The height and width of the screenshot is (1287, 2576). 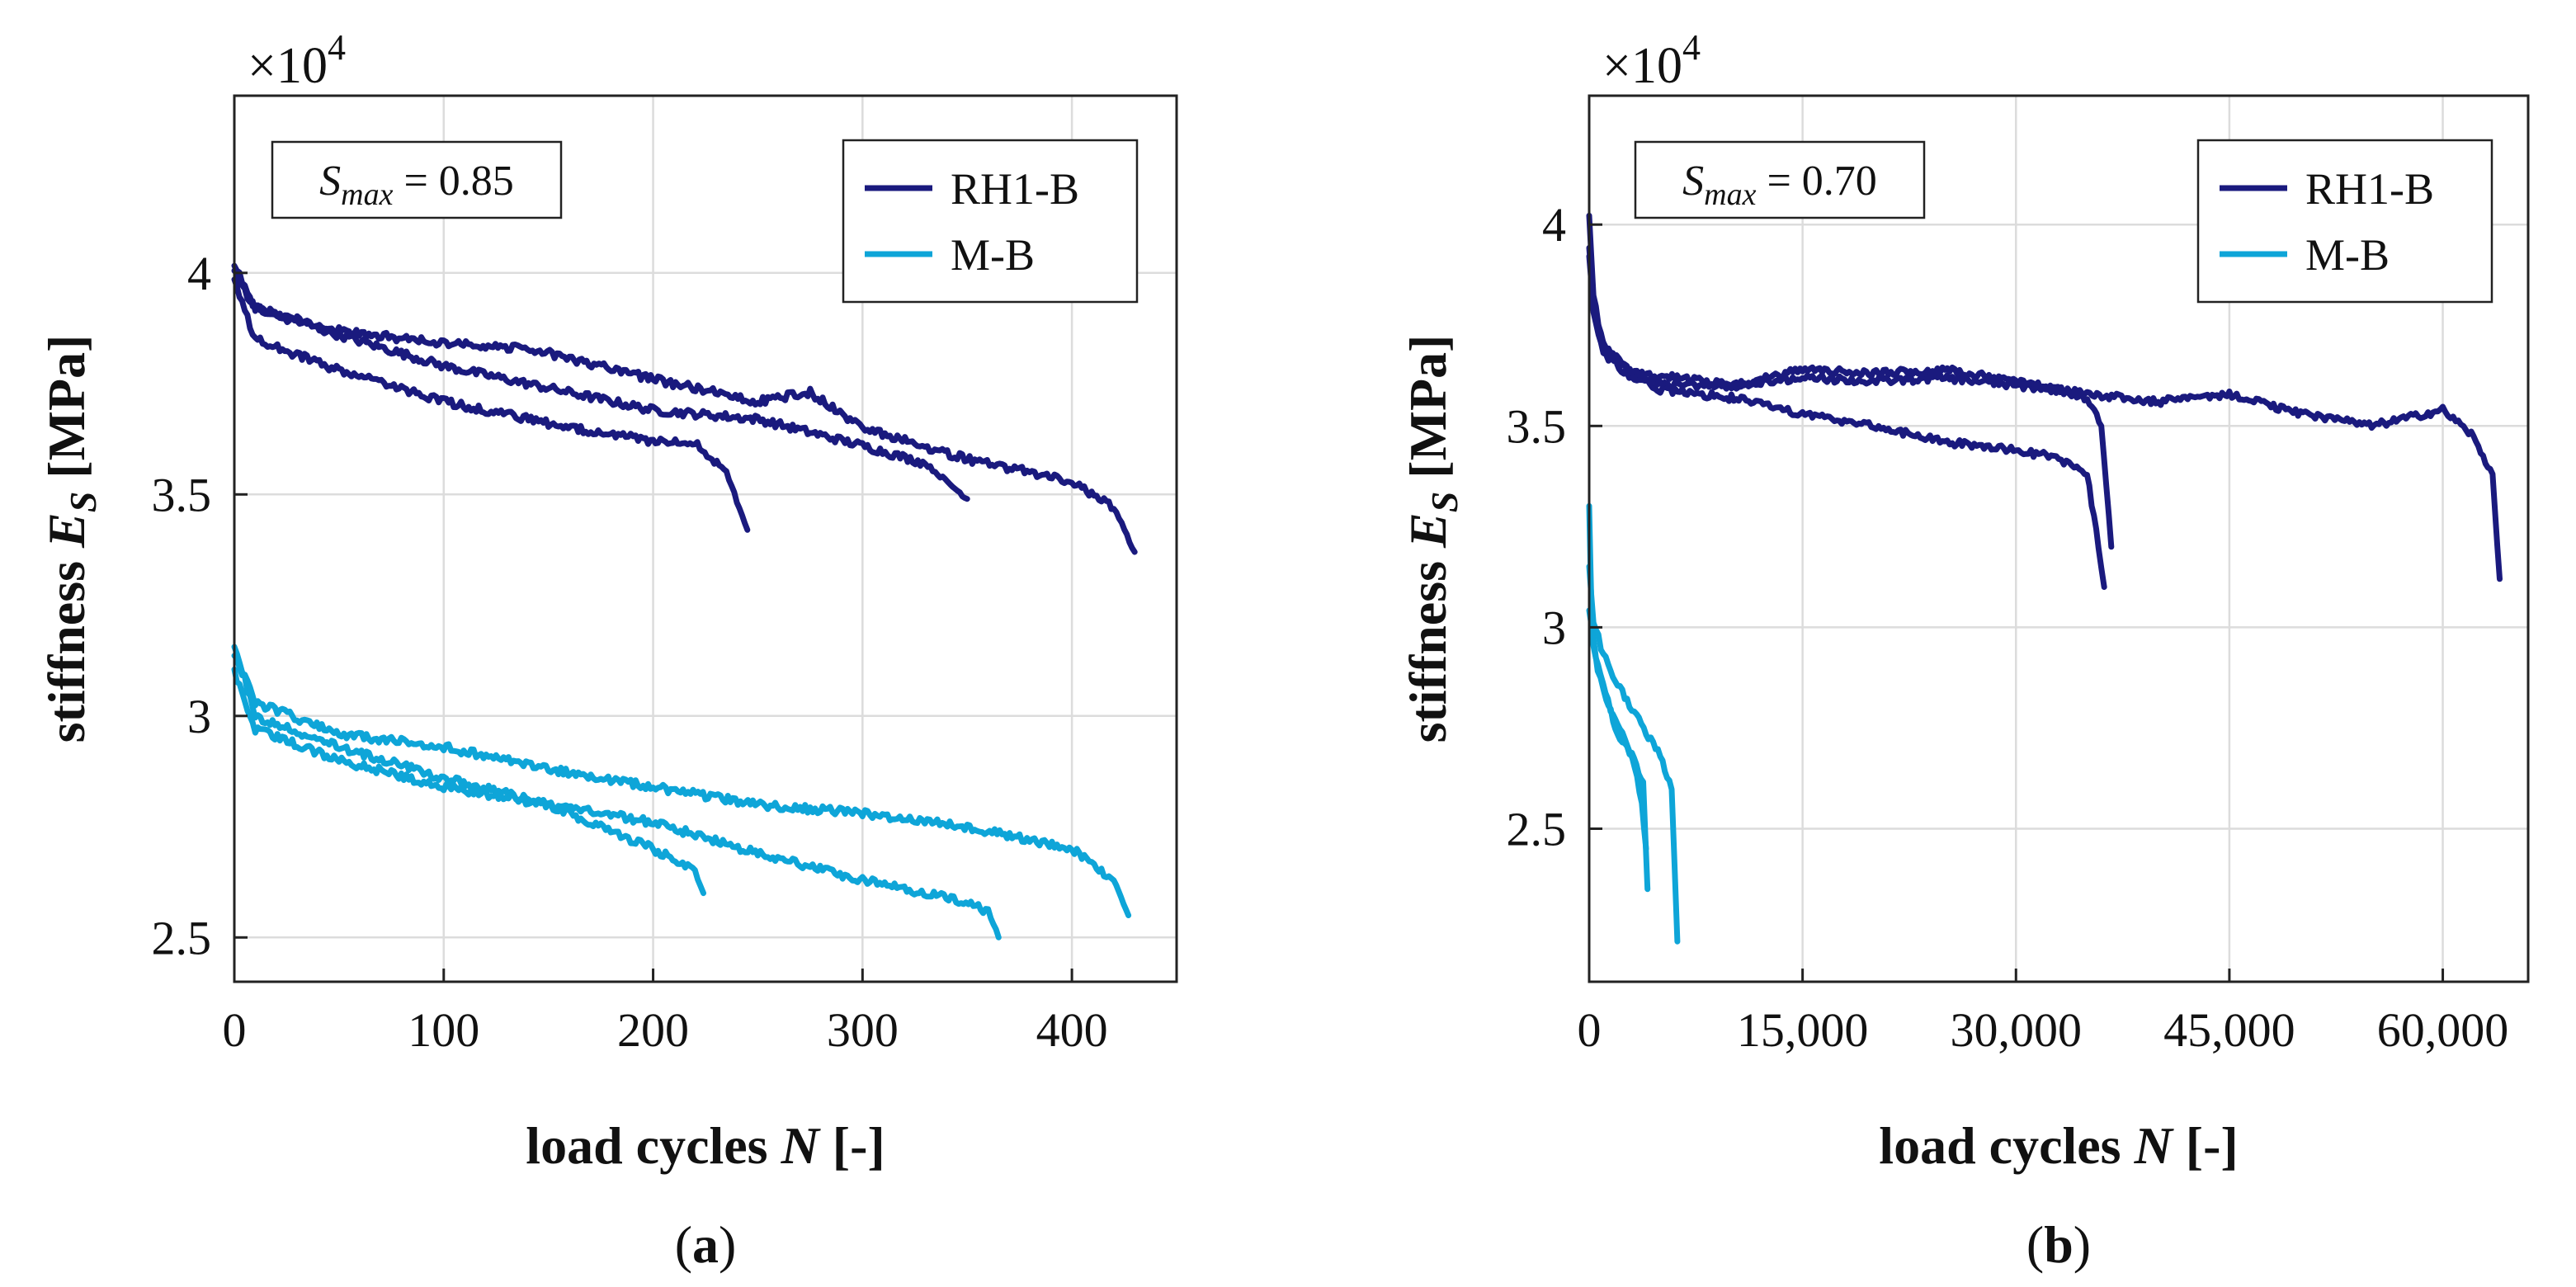 What do you see at coordinates (2443, 1030) in the screenshot?
I see `x-tick-label: 60,000` at bounding box center [2443, 1030].